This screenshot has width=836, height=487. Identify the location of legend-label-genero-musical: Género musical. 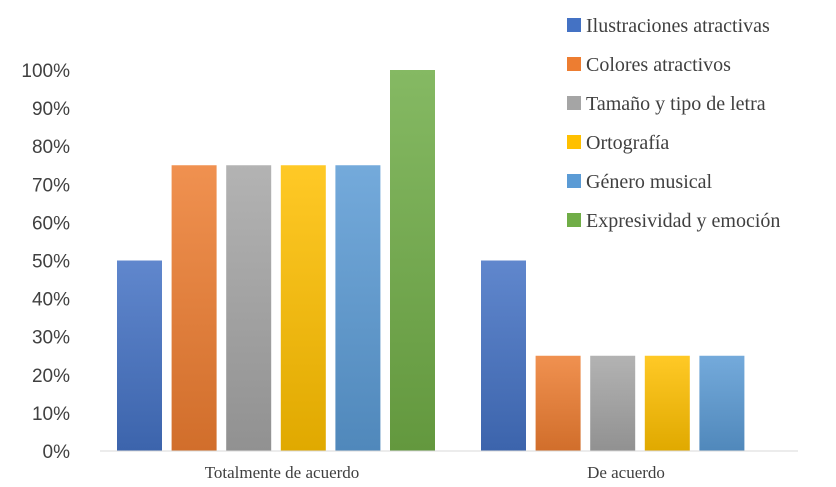
(649, 182).